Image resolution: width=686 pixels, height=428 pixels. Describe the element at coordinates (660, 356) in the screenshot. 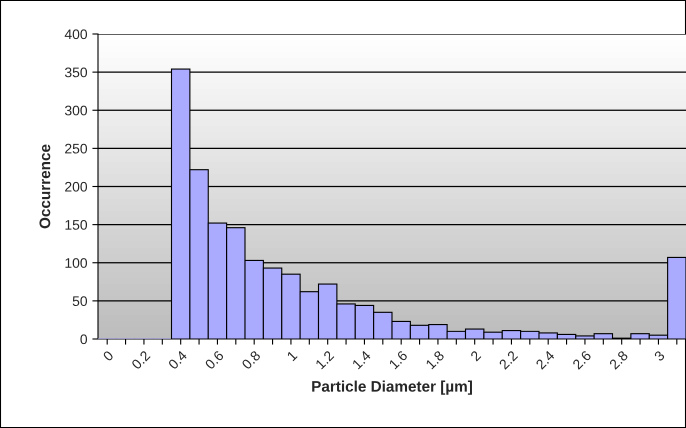

I see `x-tick-label: 3` at that location.